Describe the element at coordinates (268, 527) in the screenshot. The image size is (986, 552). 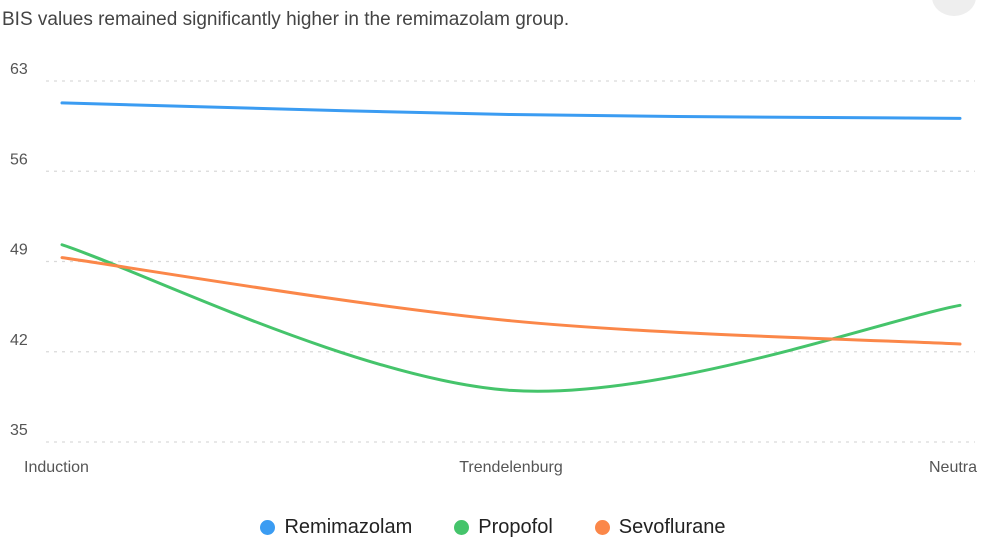
I see `legend-dot-remimazolam` at that location.